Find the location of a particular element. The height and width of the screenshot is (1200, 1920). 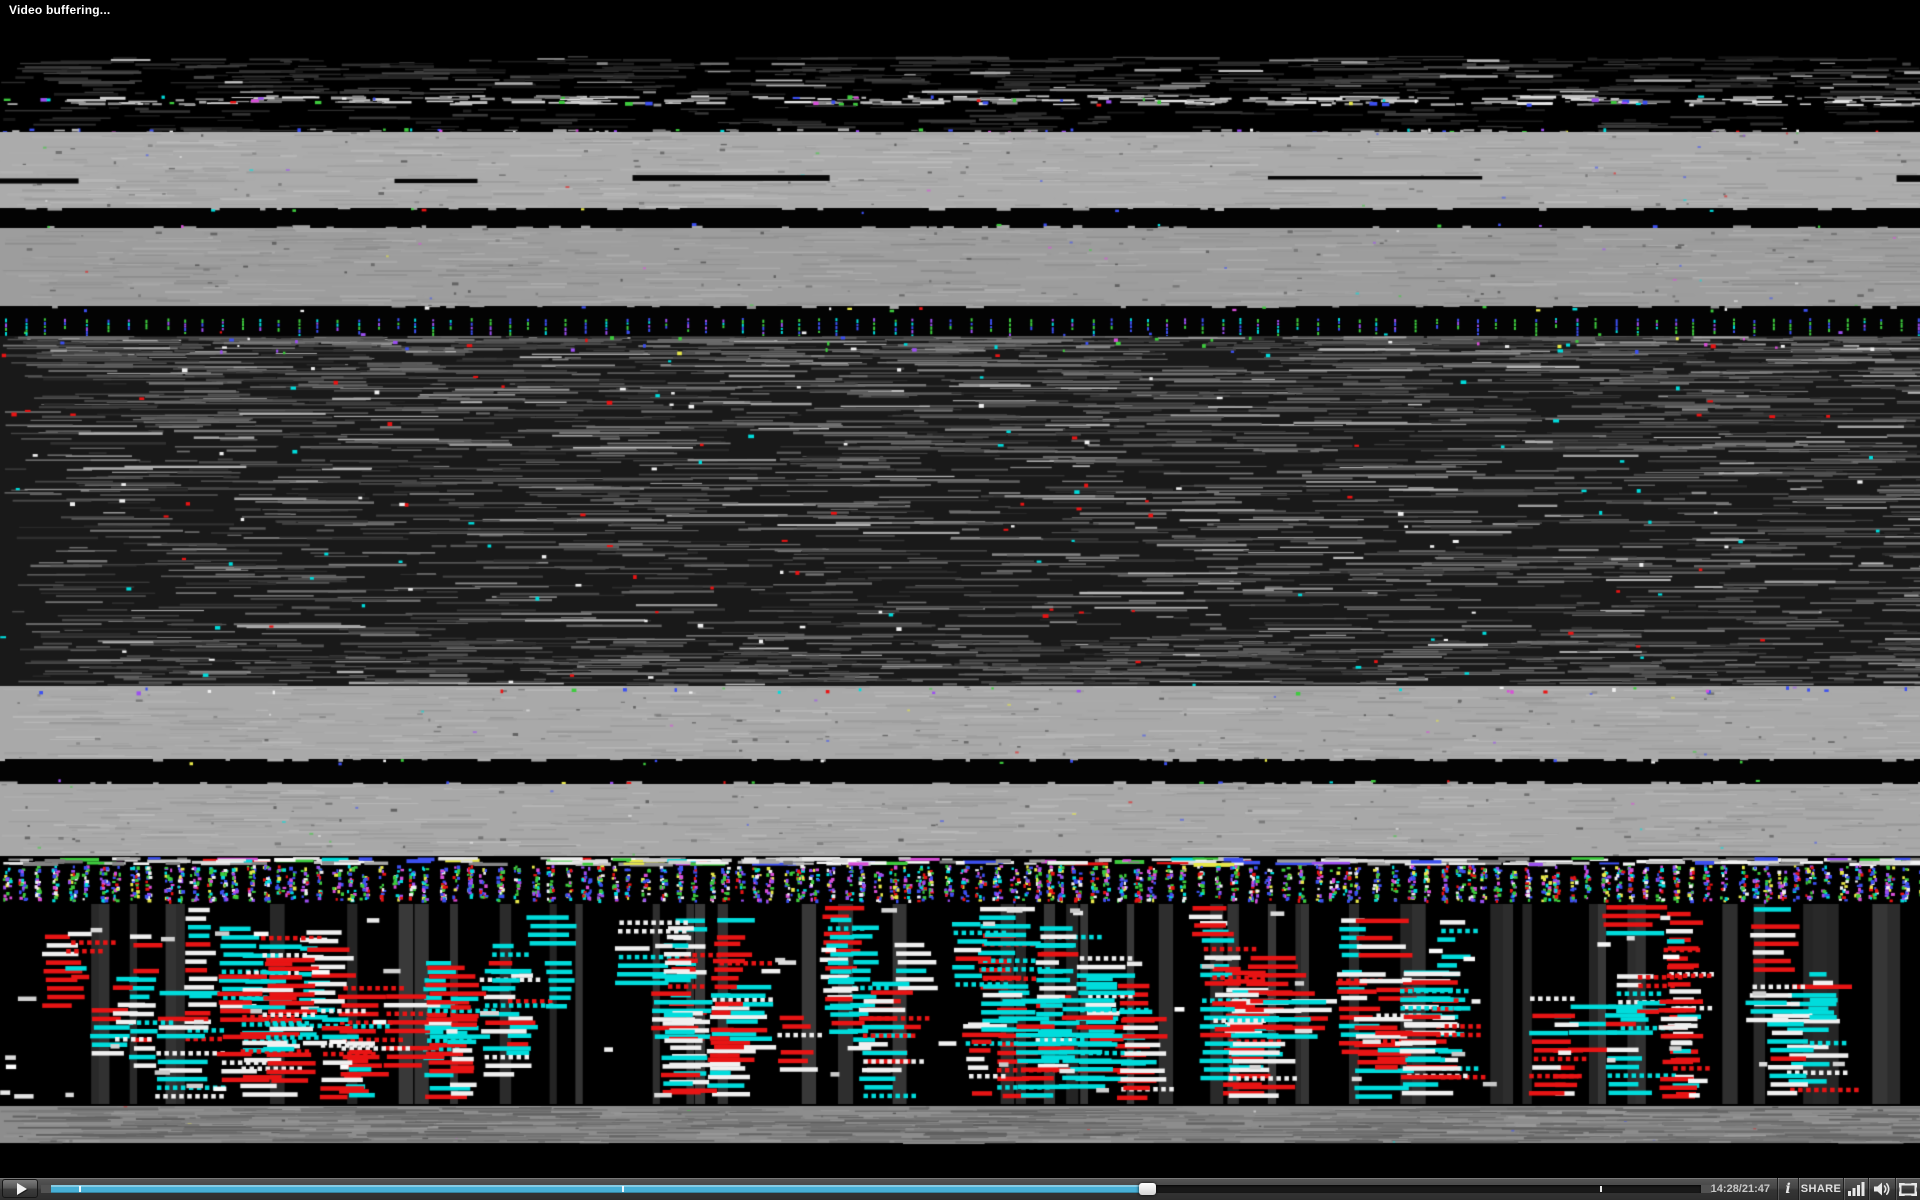

fullscreen-icon is located at coordinates (1908, 1189).